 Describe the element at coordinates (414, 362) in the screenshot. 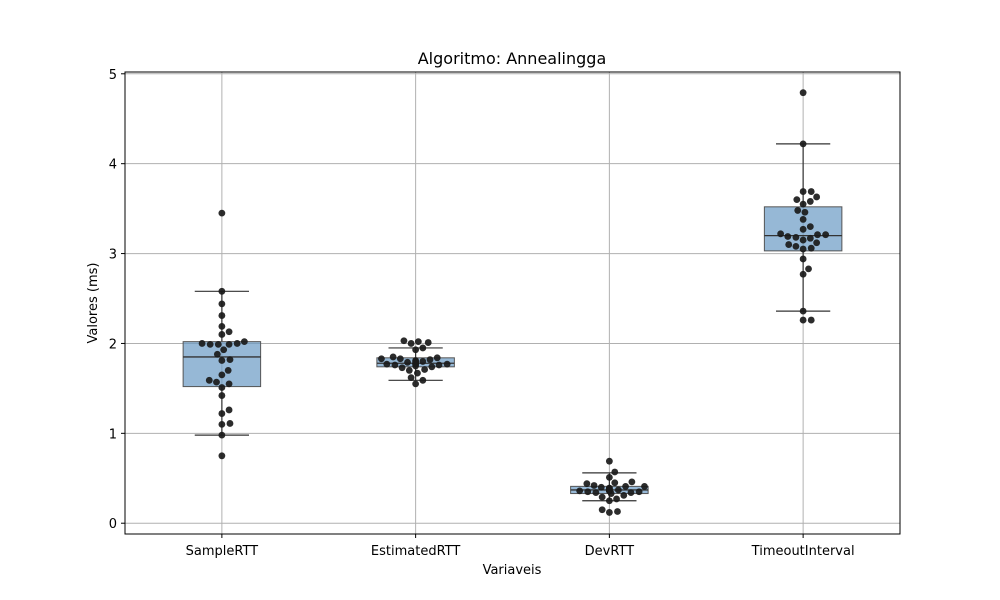

I see `swarm-EstimatedRTT` at that location.